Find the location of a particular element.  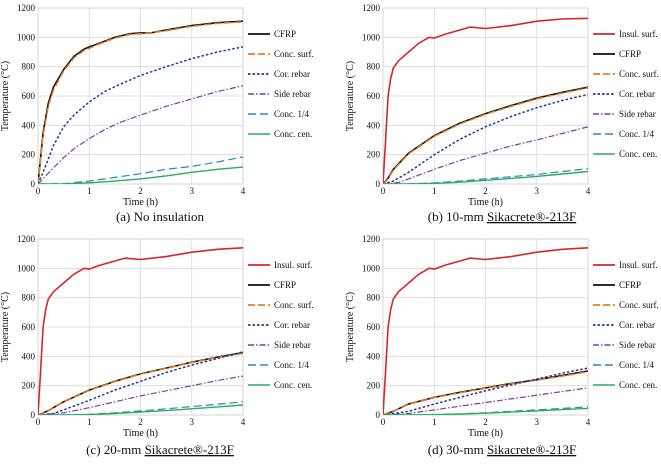

panel-caption: (d) 30-mm Sikacrete®-213F is located at coordinates (502, 449).